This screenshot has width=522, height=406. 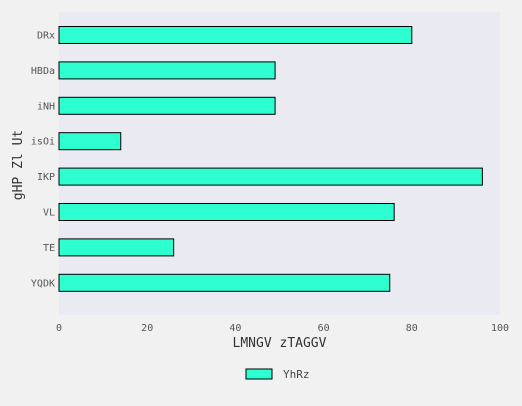 I want to click on x-tick-label: 20, so click(x=147, y=328).